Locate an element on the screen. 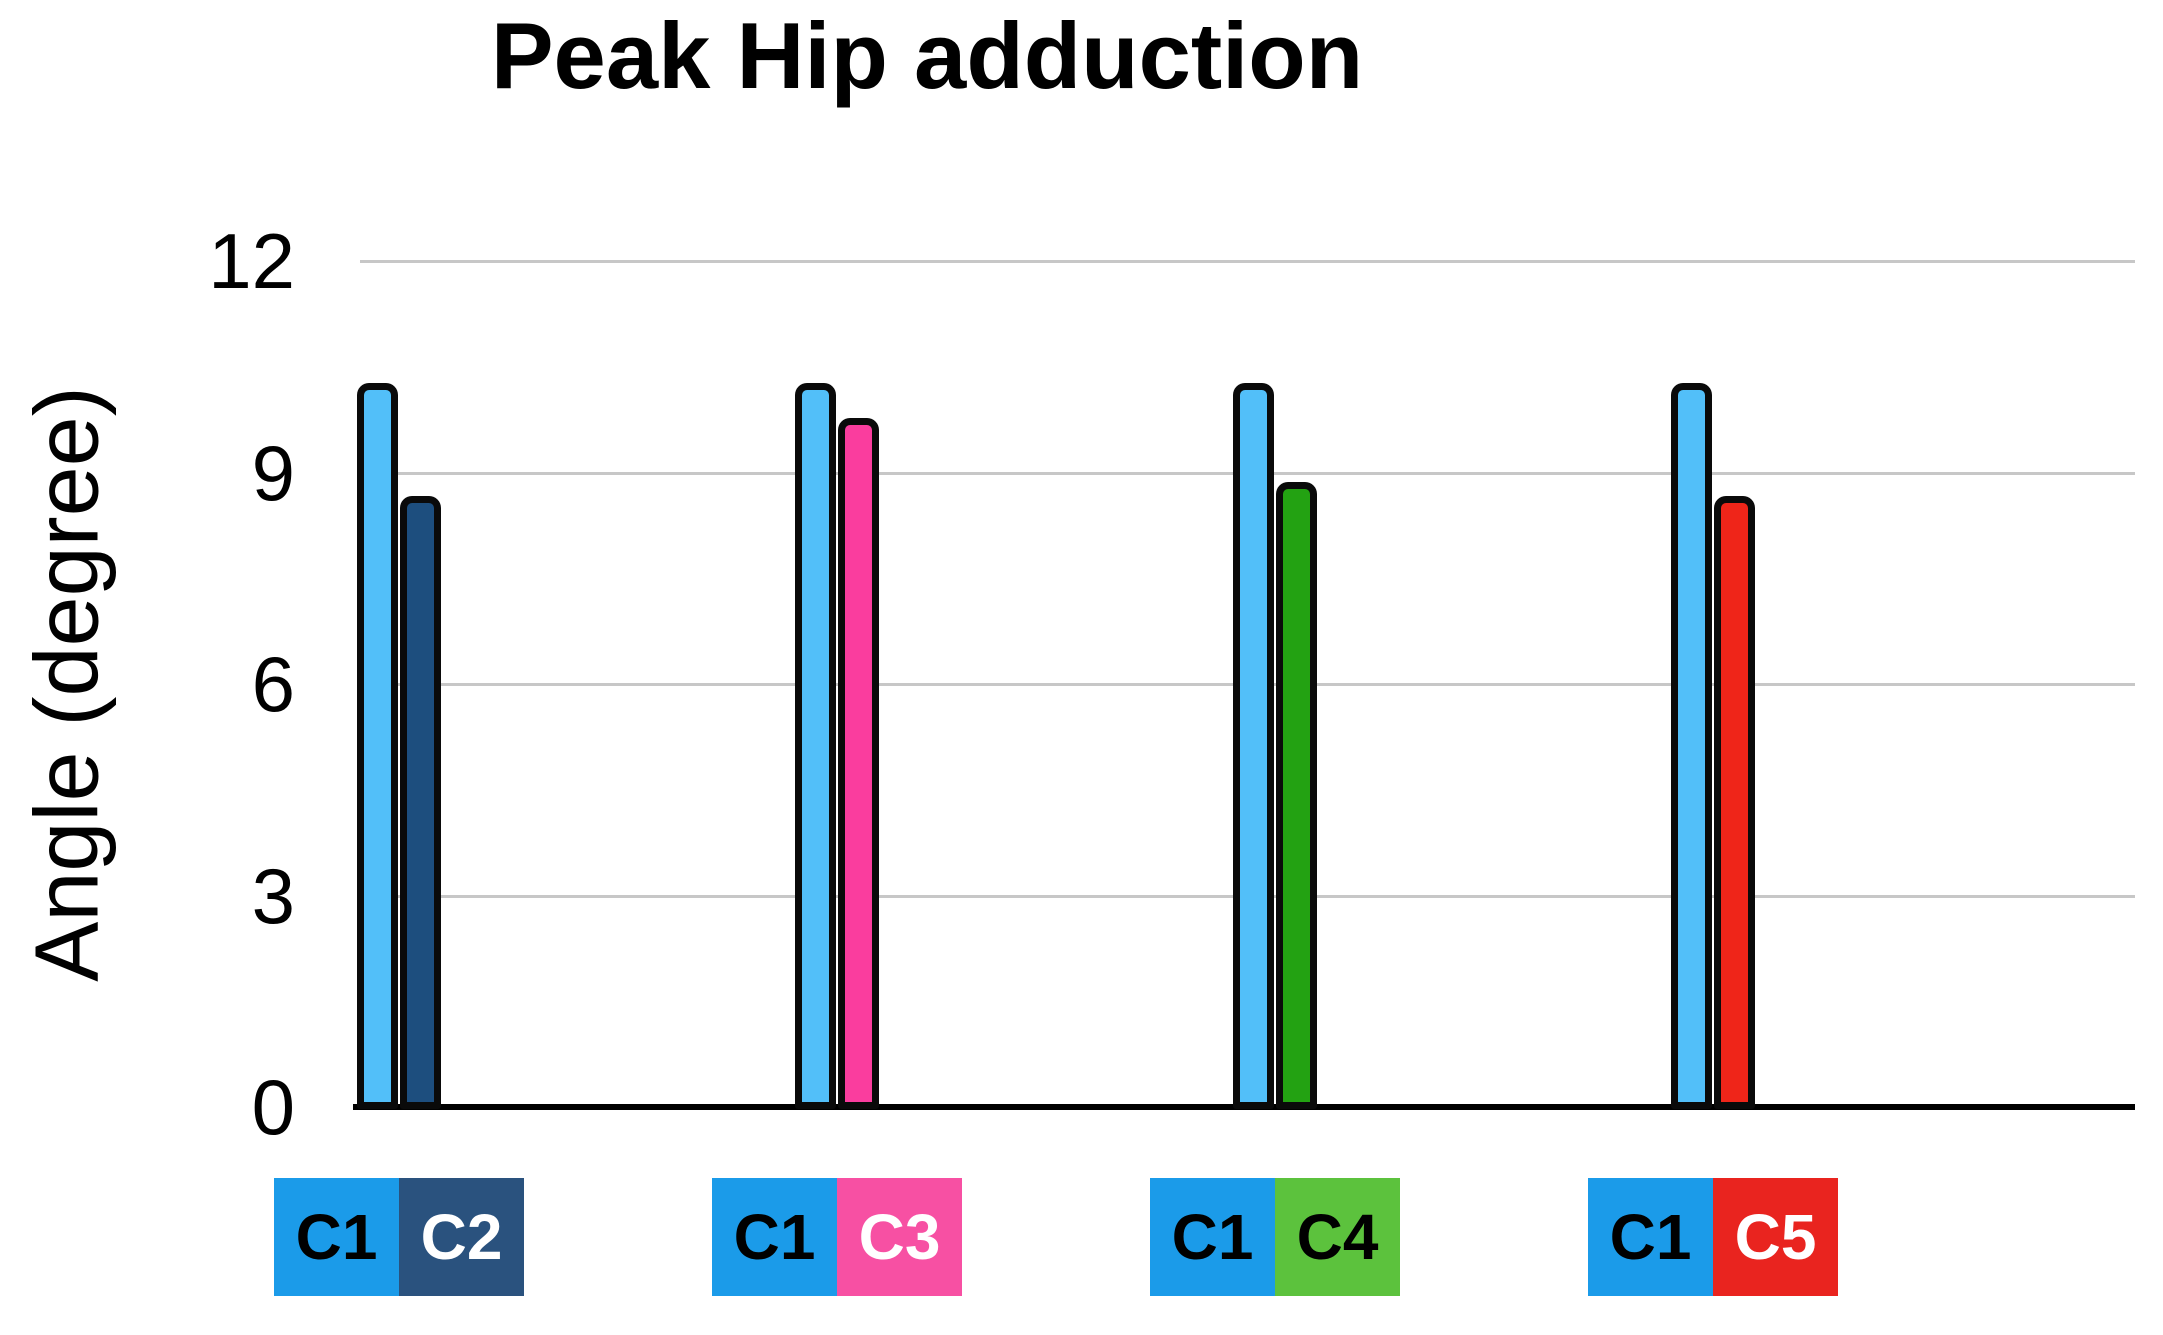  bar-c4-group3 is located at coordinates (1296, 795).